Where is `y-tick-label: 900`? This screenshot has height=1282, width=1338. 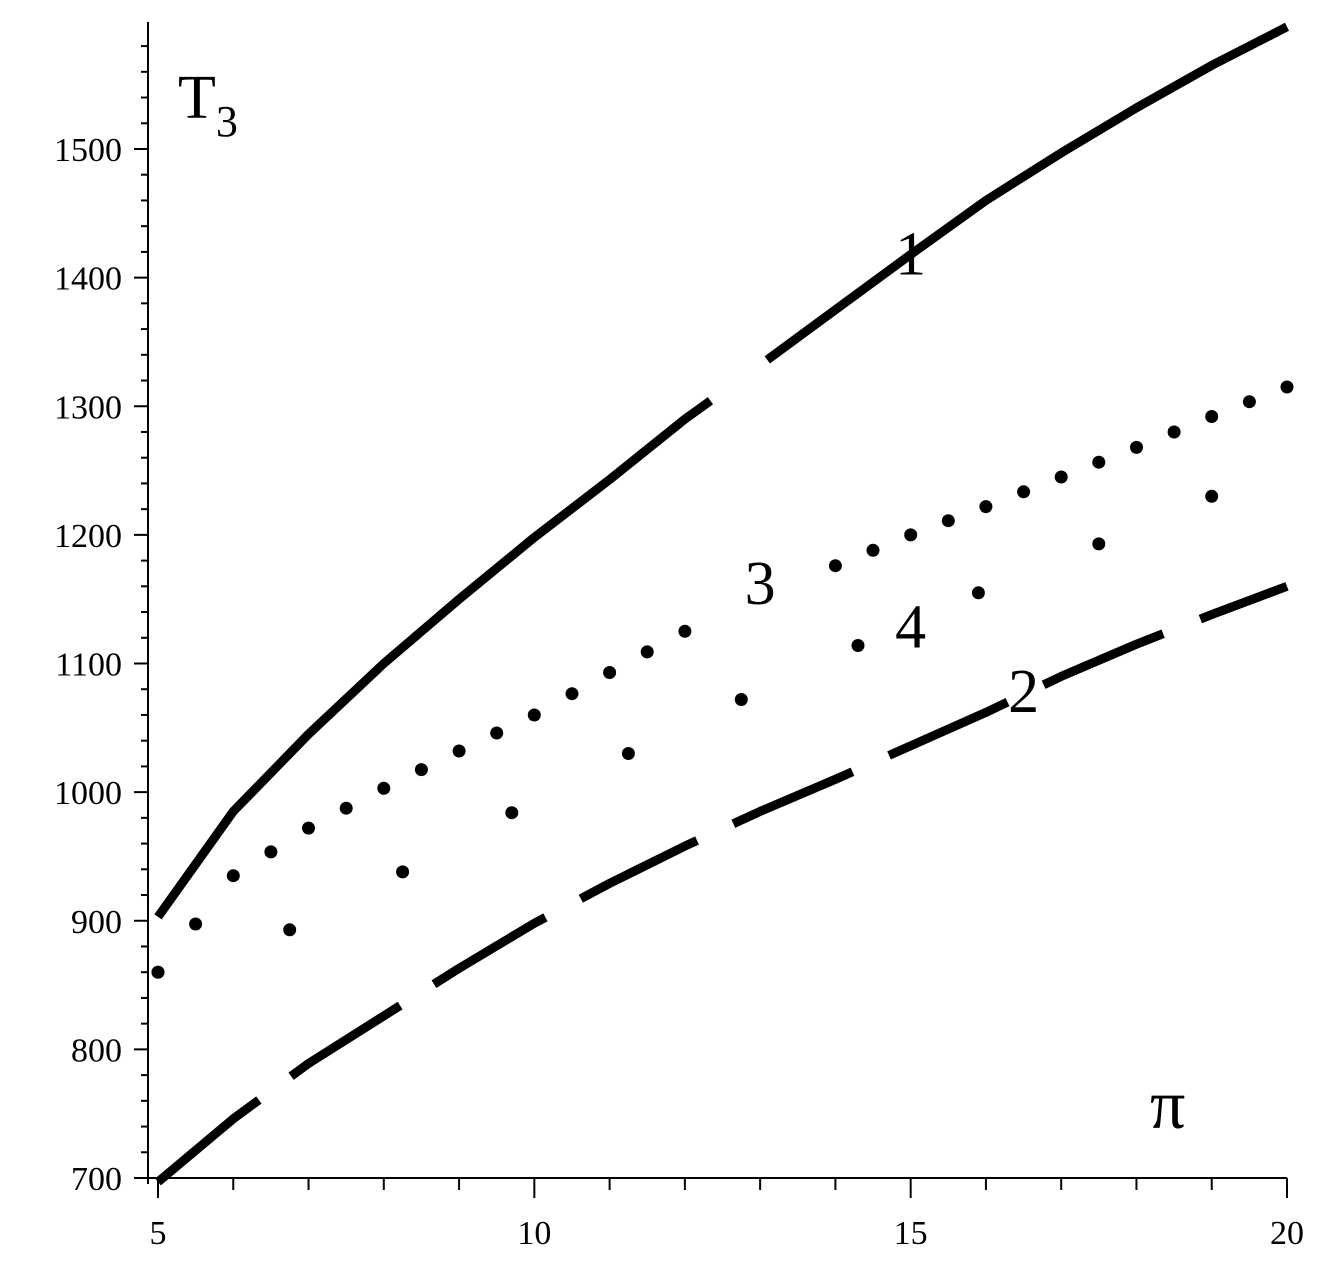
y-tick-label: 900 is located at coordinates (96, 922).